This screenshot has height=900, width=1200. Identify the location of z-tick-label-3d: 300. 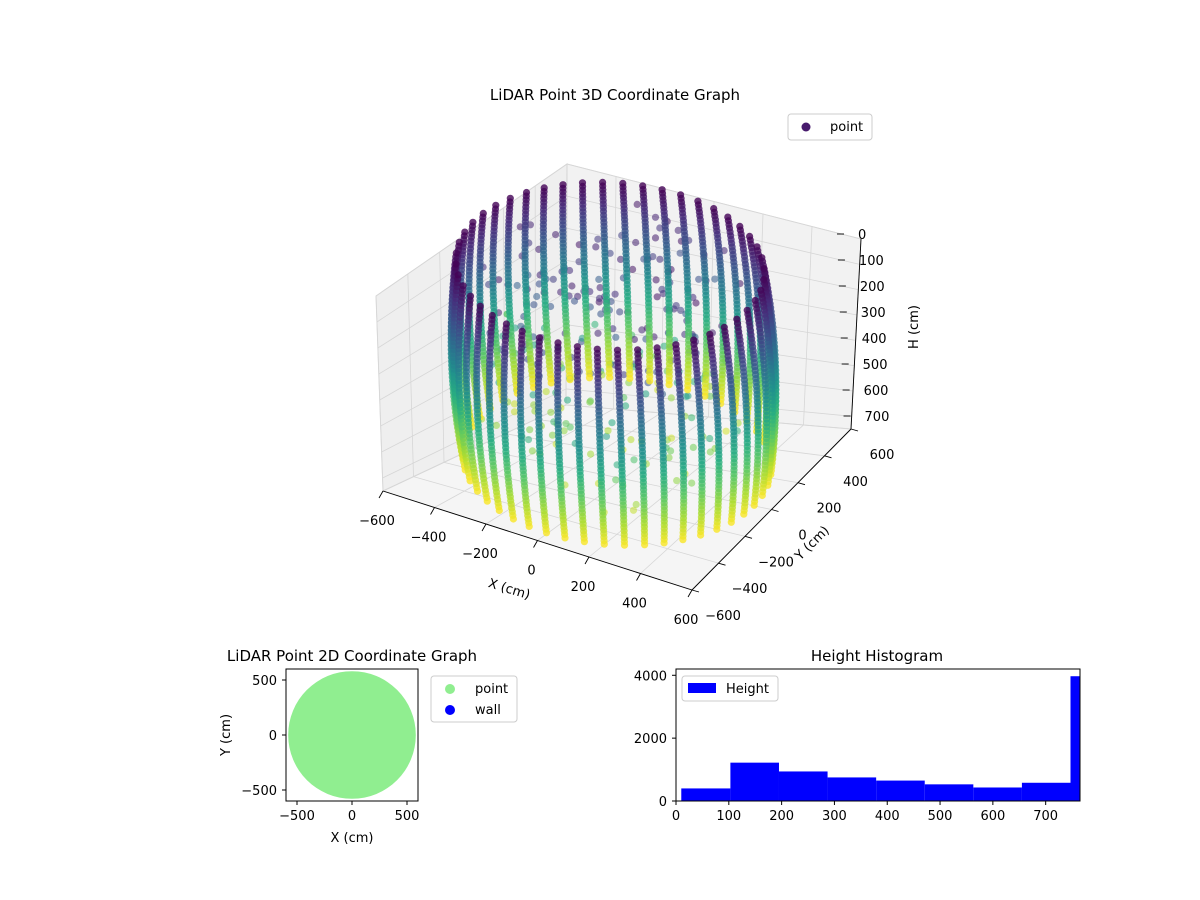
(873, 313).